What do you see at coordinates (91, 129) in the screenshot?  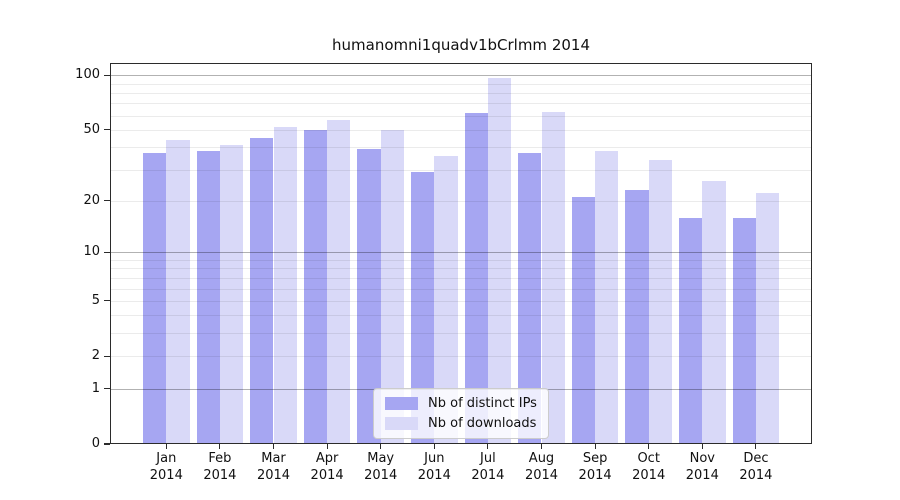 I see `y-tick-label-50: 50` at bounding box center [91, 129].